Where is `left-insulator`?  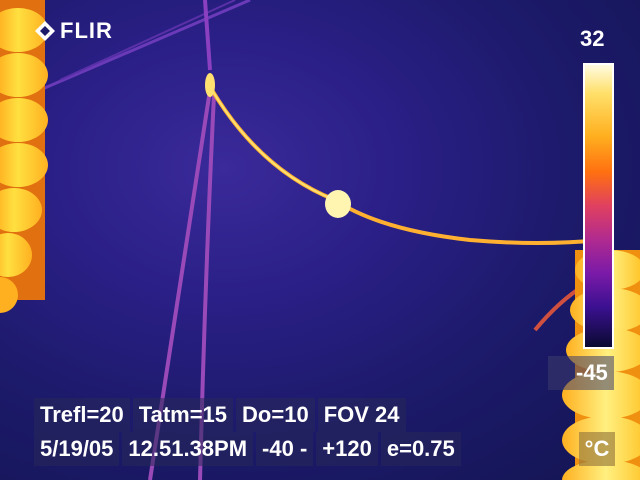 left-insulator is located at coordinates (24, 156).